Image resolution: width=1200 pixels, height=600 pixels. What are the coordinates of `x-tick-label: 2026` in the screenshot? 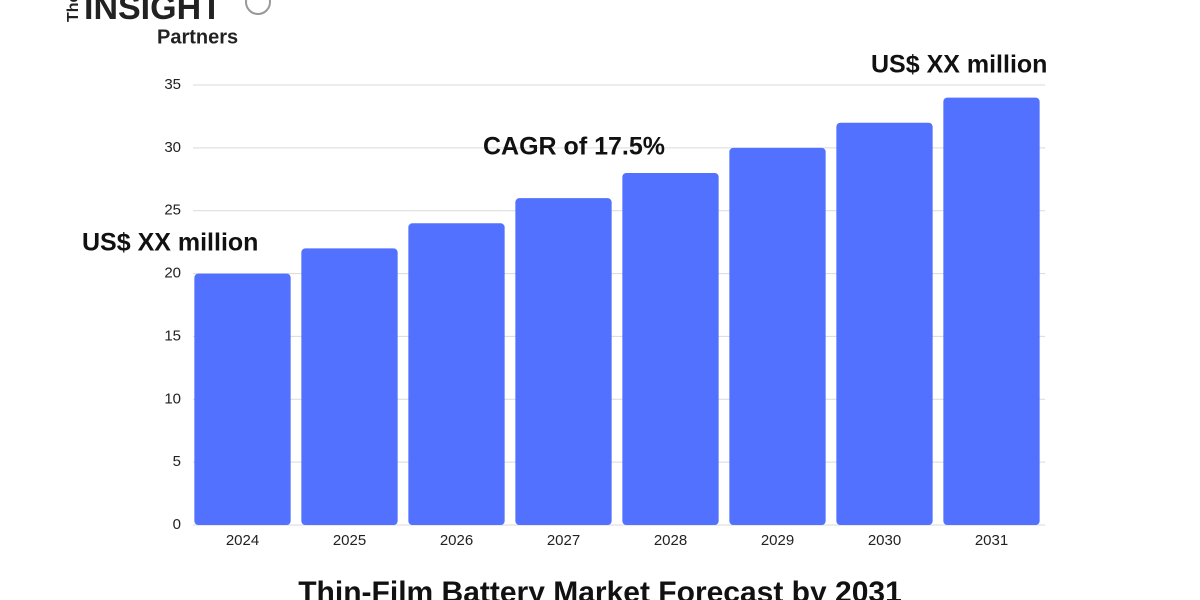 It's located at (456, 540).